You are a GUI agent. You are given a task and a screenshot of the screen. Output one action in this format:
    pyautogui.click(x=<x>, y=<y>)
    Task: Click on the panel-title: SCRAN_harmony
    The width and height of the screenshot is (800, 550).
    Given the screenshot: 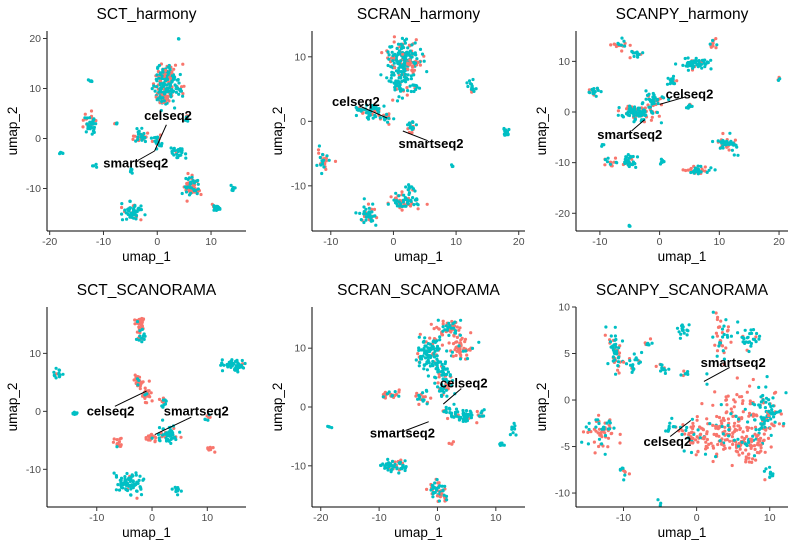 What is the action you would take?
    pyautogui.click(x=418, y=14)
    